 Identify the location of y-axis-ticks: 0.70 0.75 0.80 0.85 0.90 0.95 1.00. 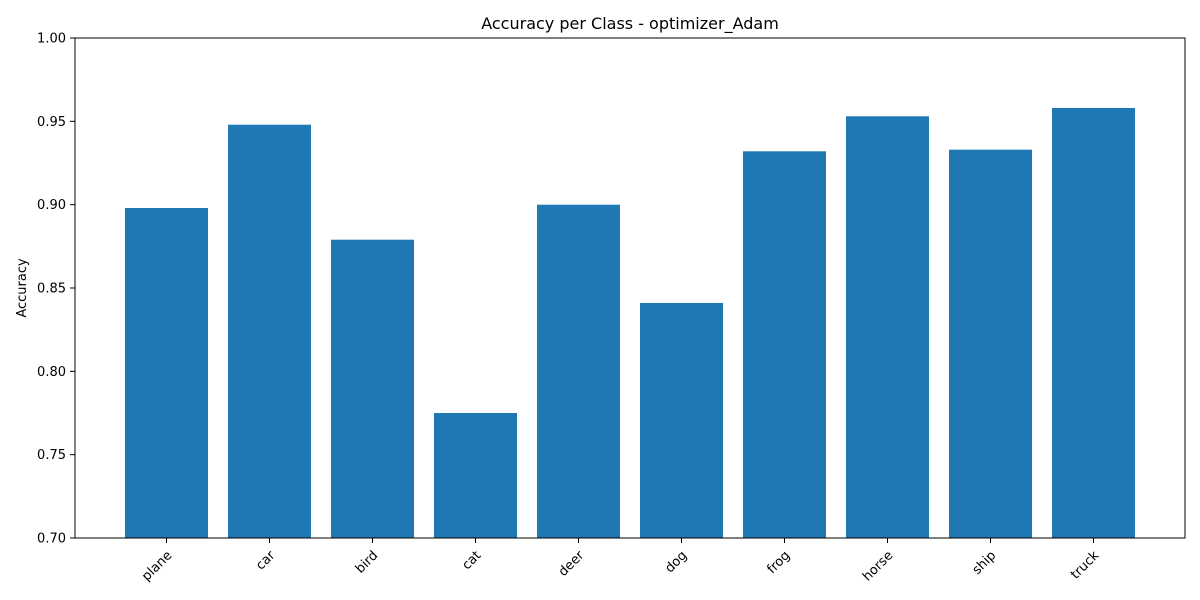
(56, 289).